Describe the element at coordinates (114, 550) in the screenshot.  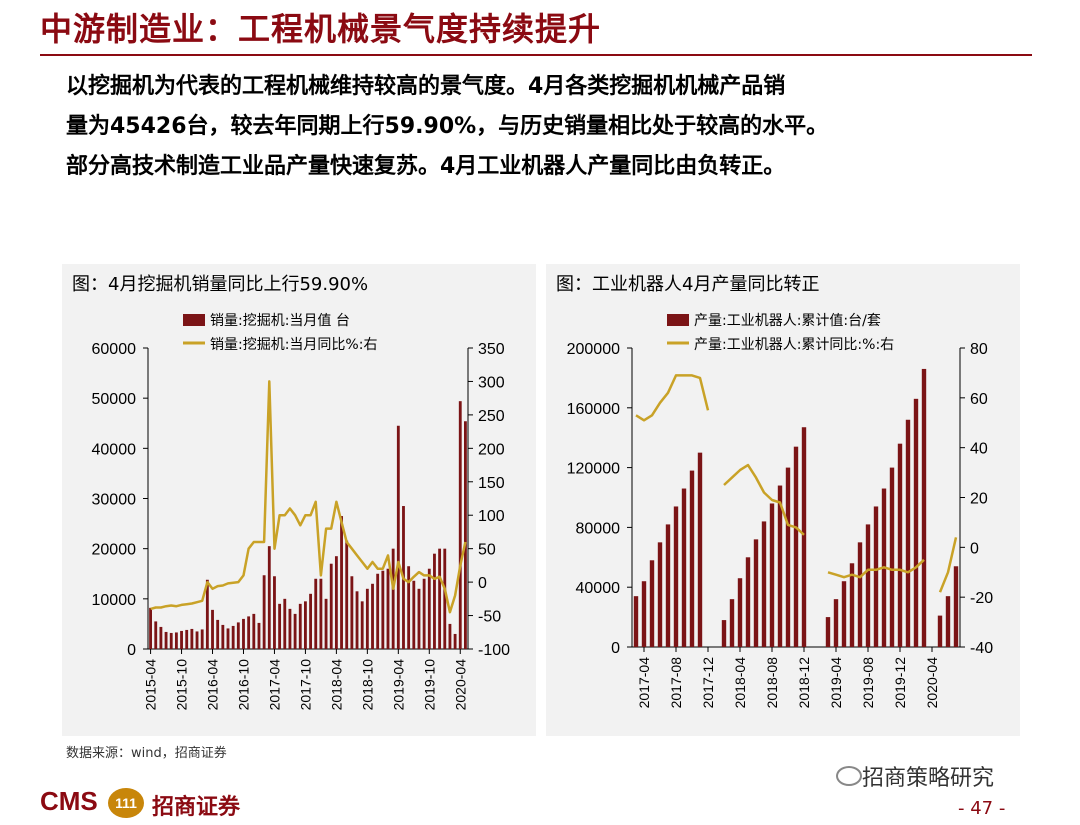
I see `y-left-tick-label: 20000` at that location.